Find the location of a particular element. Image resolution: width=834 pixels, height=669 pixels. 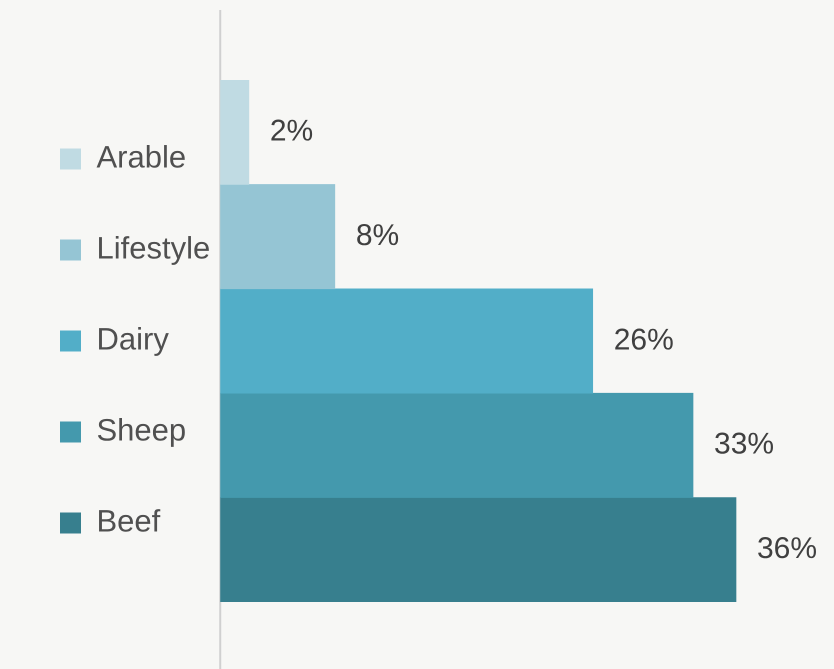

data-label: 33% is located at coordinates (744, 444).